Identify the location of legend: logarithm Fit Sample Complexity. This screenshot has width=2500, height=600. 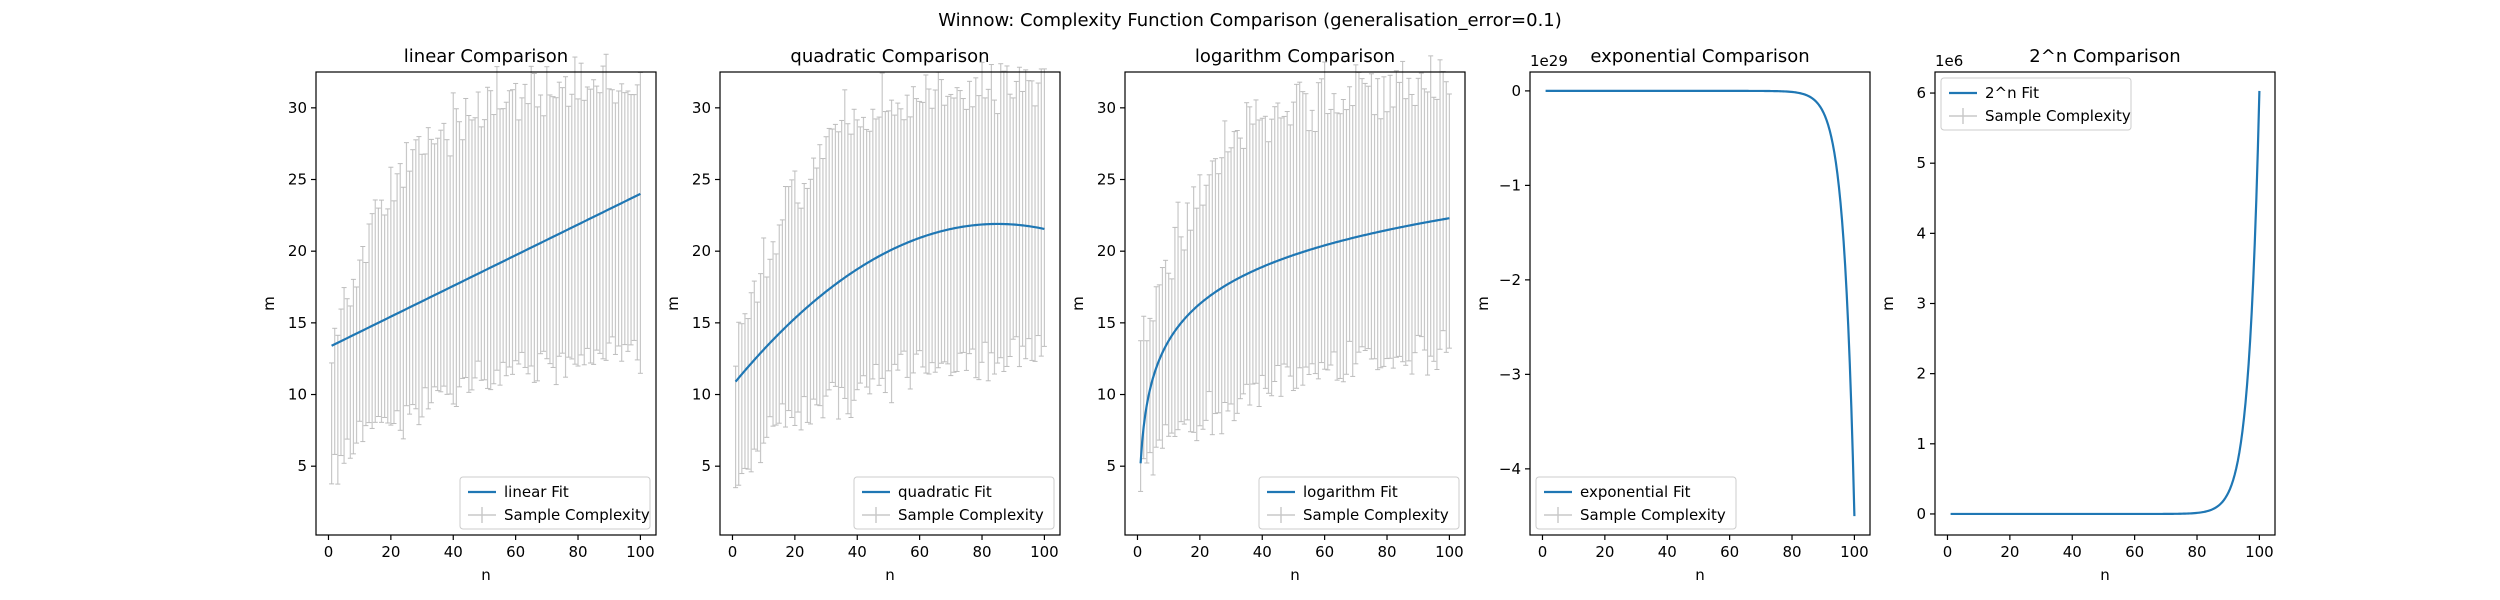
(1359, 503).